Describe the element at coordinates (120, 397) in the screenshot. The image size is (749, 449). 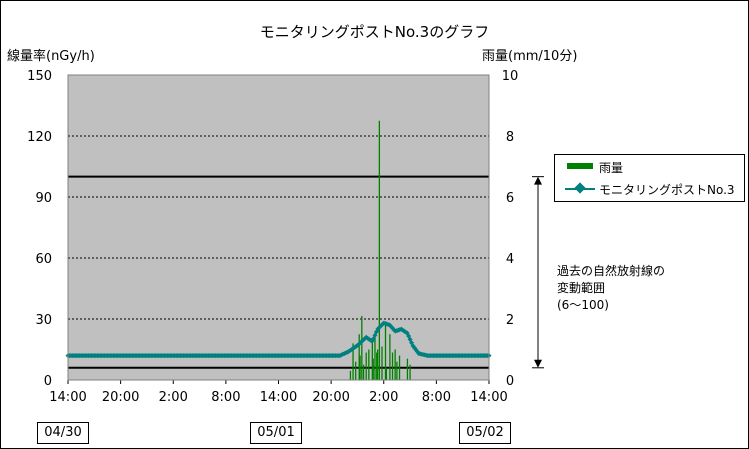
I see `x-tick-label-1: 20:00` at that location.